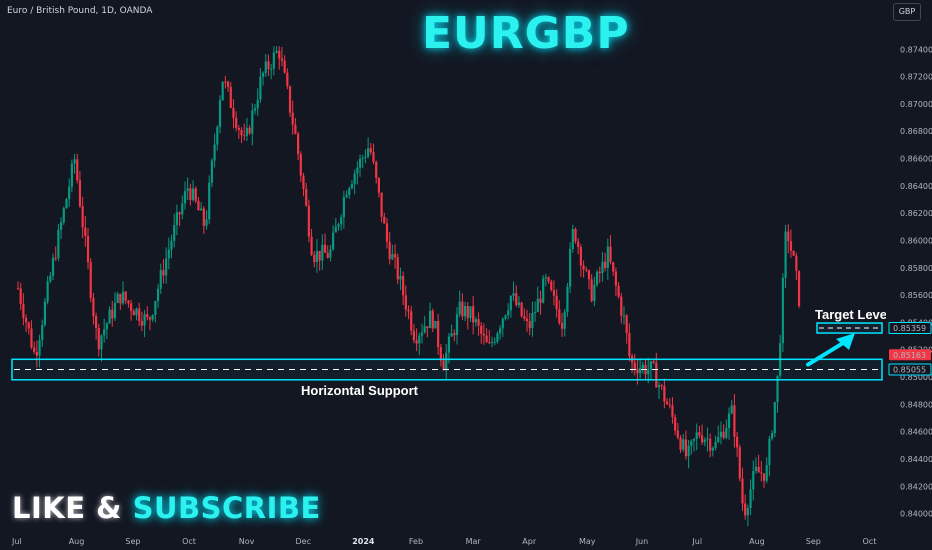  I want to click on symbol-header: Euro / British Pound, 1D, OANDA, so click(80, 11).